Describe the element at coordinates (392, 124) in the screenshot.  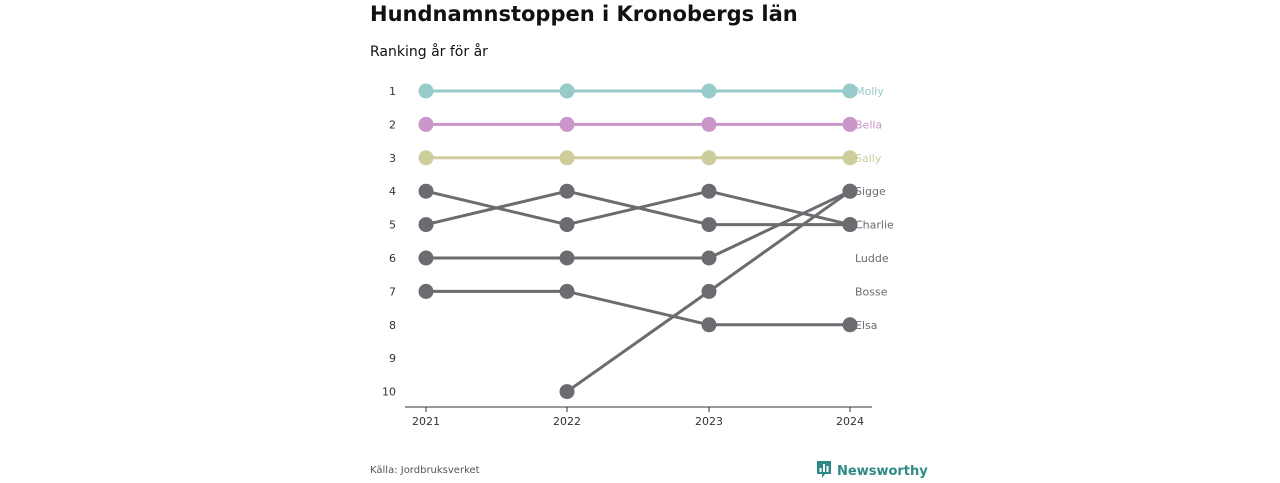
I see `y-tick-label: 2` at that location.